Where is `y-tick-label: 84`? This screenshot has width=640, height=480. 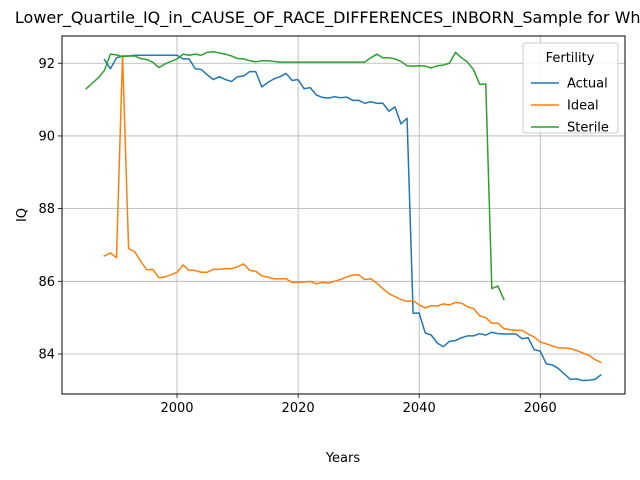 y-tick-label: 84 is located at coordinates (46, 355).